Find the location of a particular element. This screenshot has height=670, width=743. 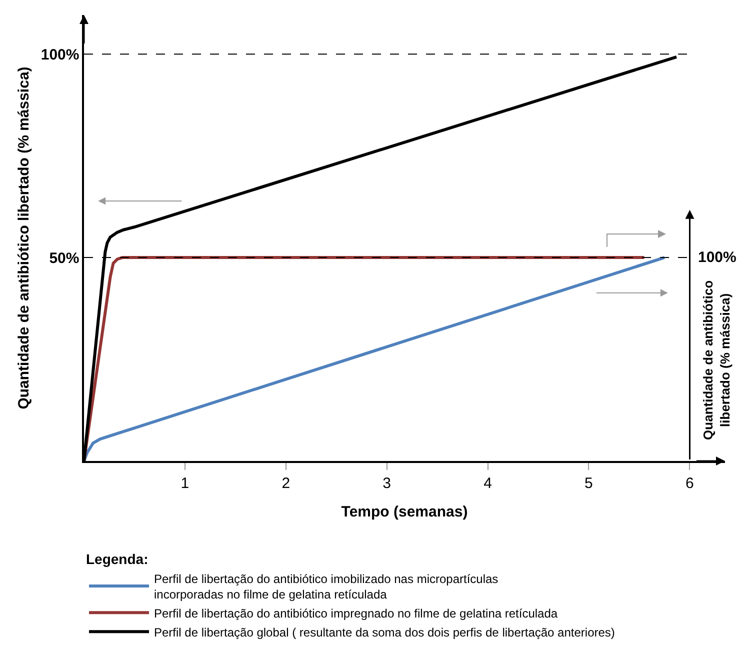

x-tick-label: 3 is located at coordinates (386, 483).